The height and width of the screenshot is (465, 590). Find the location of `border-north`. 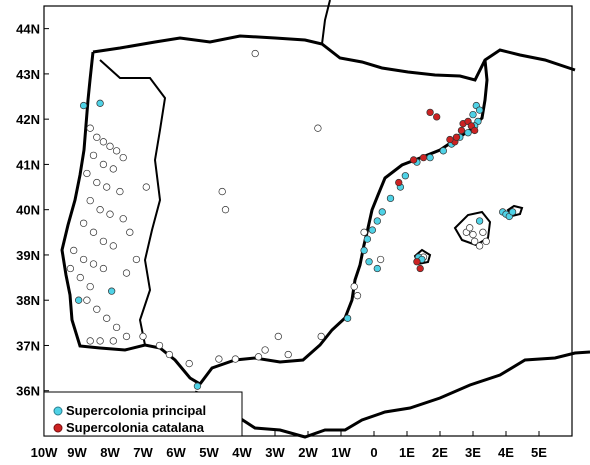

border-north is located at coordinates (326, 22).